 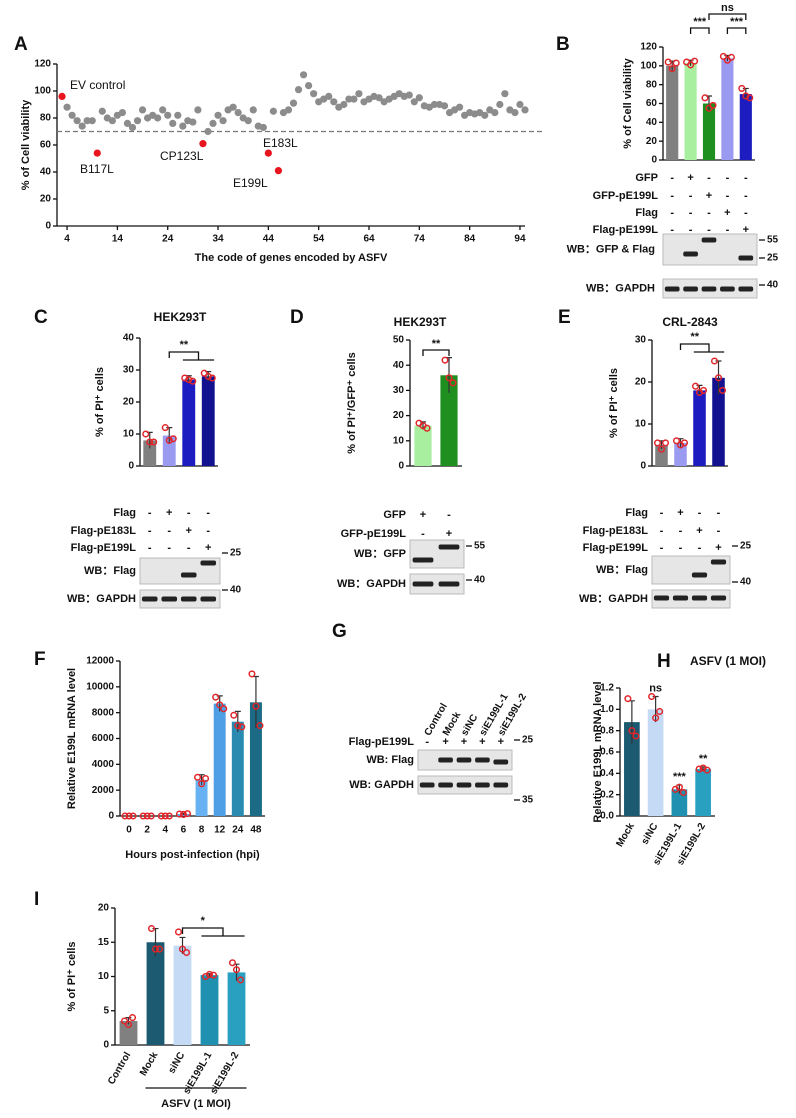 What do you see at coordinates (184, 830) in the screenshot?
I see `x-tick-label: 6` at bounding box center [184, 830].